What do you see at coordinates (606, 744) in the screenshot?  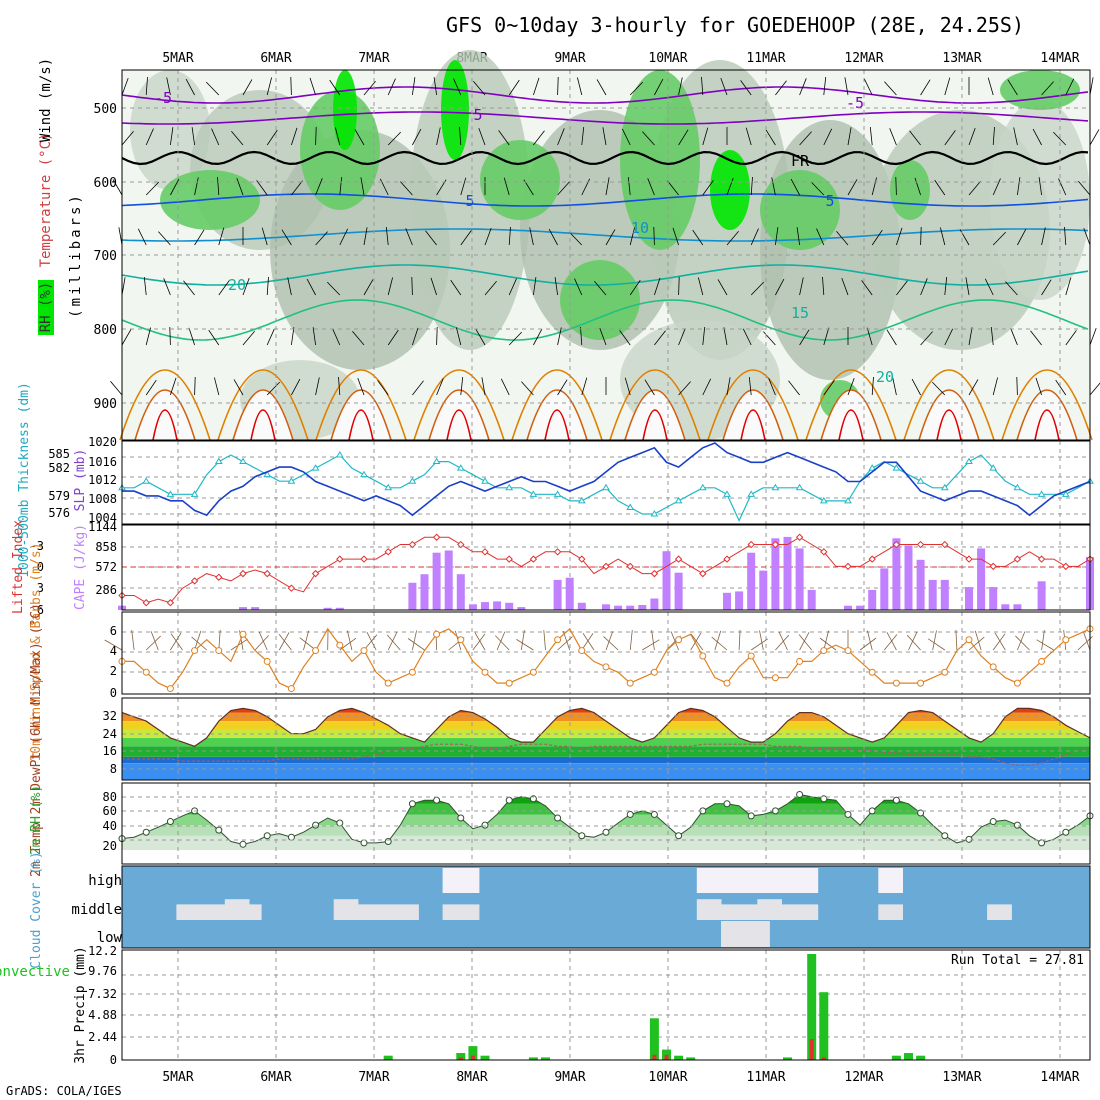 I see `temp-bands` at bounding box center [606, 744].